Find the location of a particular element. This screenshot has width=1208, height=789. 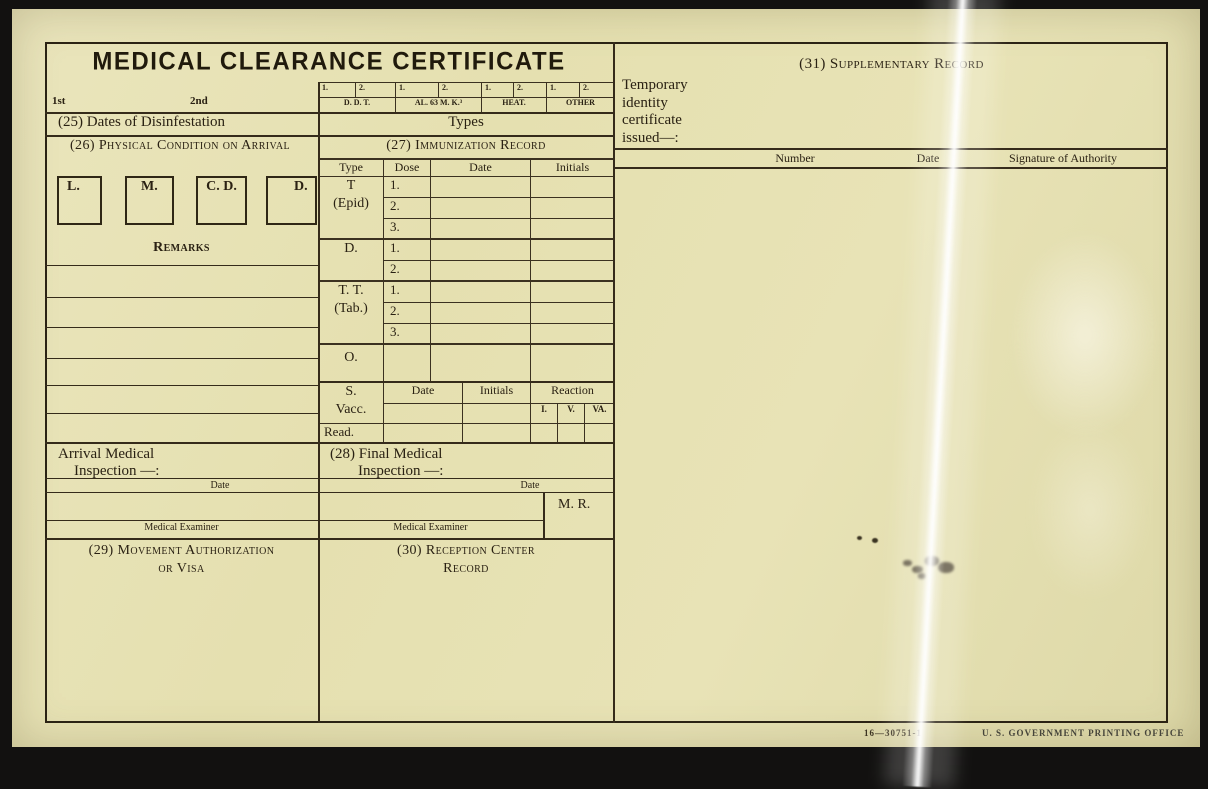

imm-col-type: Type is located at coordinates (351, 167).